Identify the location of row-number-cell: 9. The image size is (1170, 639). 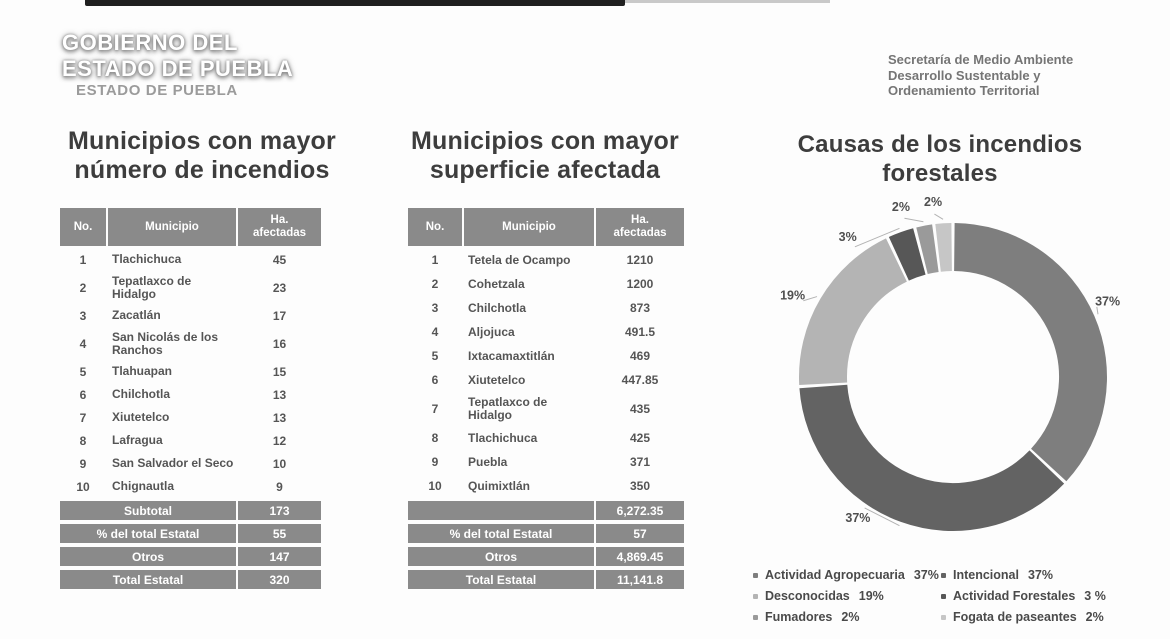
(435, 462).